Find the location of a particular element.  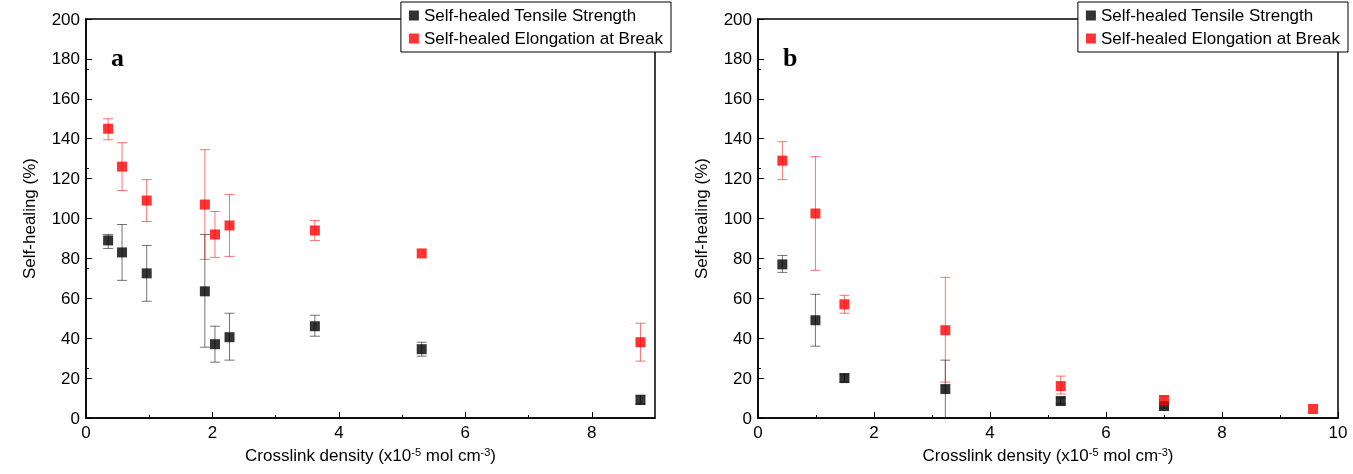

annotation: b is located at coordinates (790, 57).